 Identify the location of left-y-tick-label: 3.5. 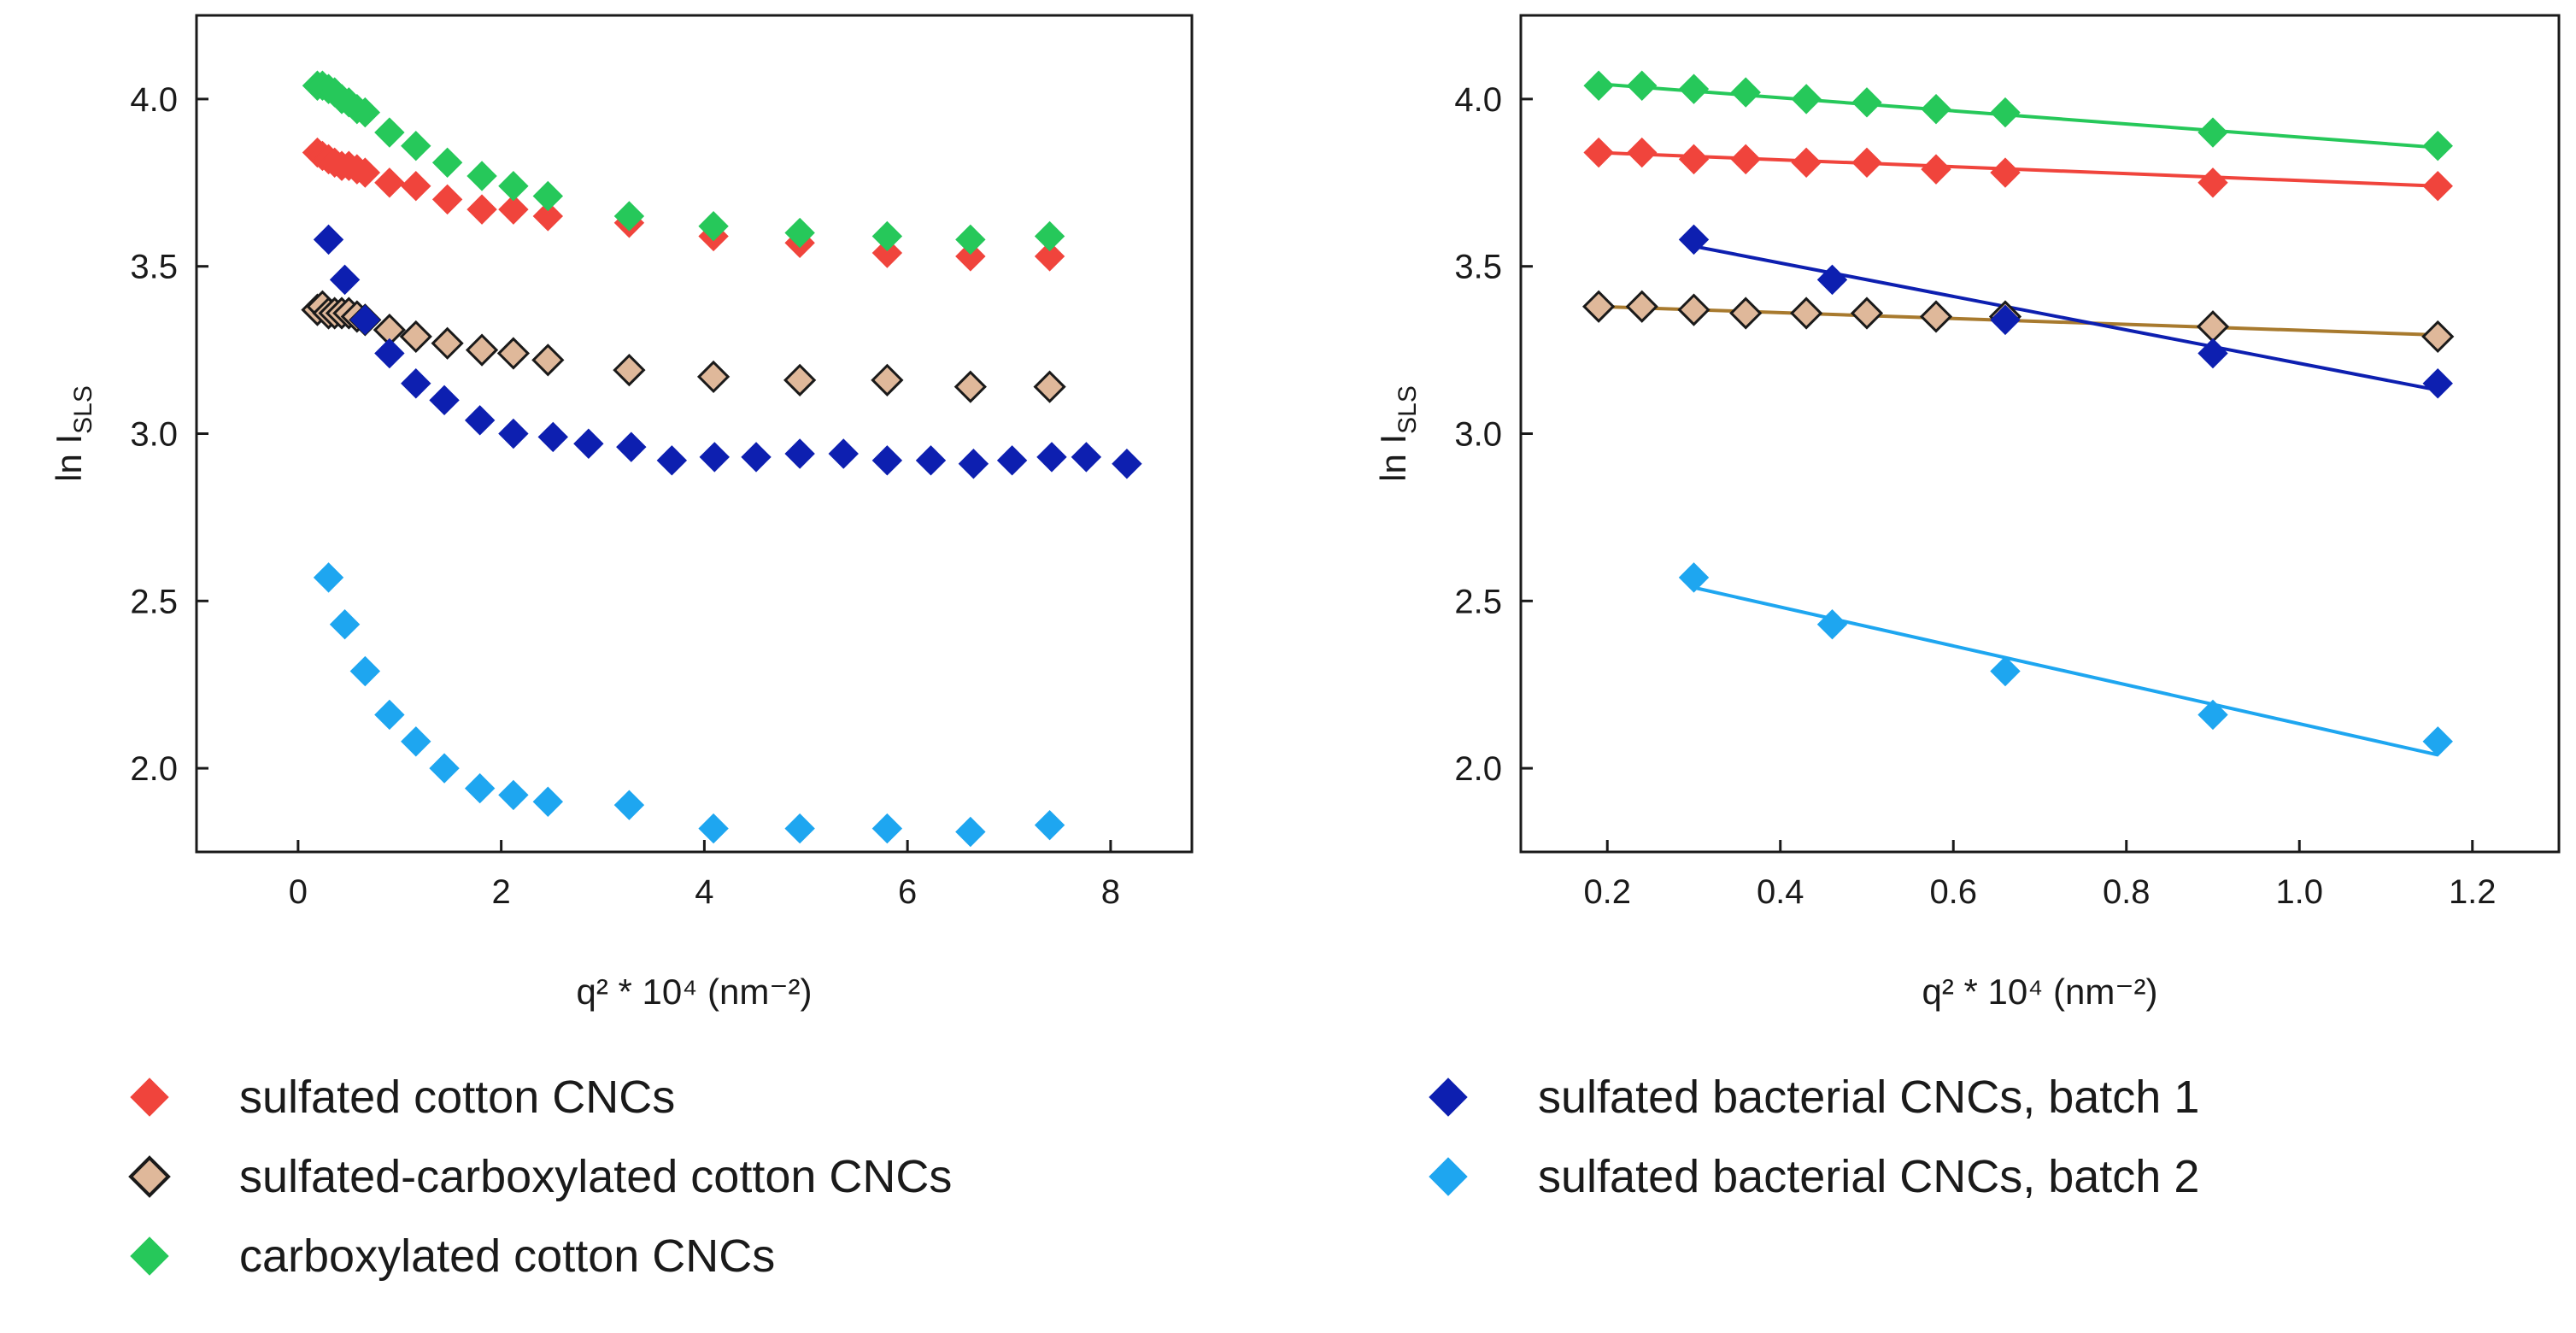
(154, 267).